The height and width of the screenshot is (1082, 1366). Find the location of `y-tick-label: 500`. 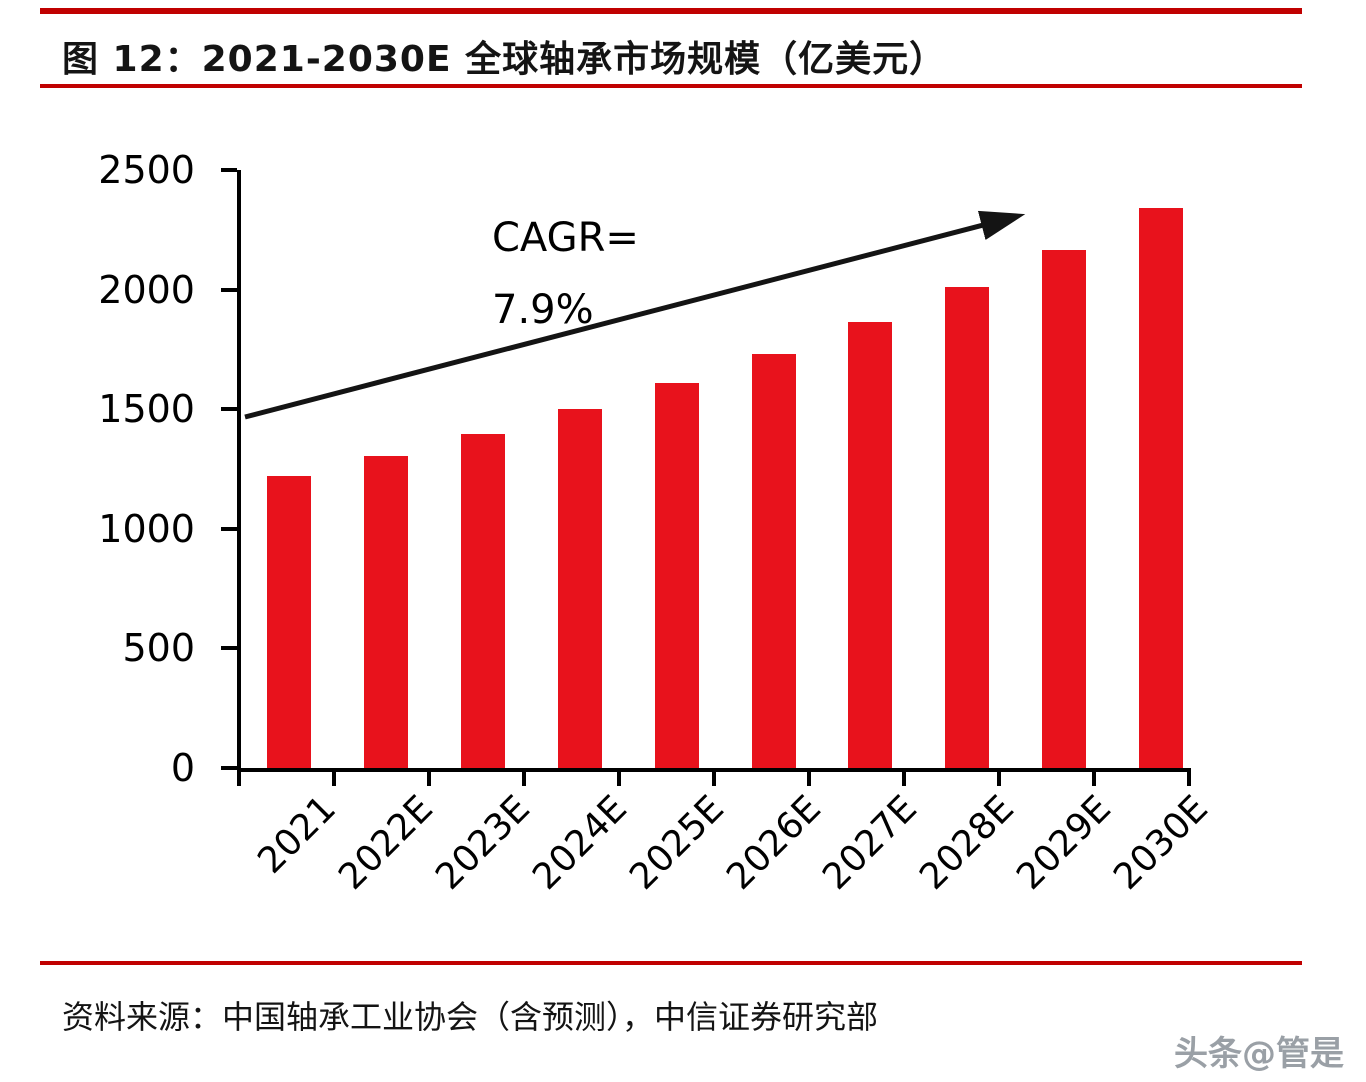

y-tick-label: 500 is located at coordinates (158, 648).